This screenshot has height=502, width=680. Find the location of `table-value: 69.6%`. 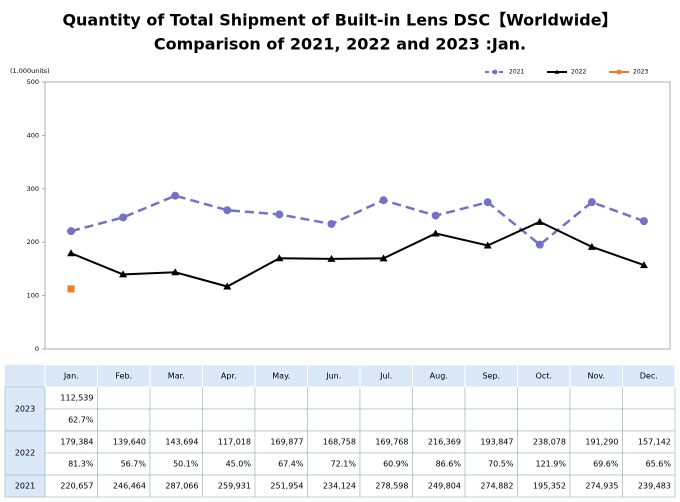

table-value: 69.6% is located at coordinates (606, 464).